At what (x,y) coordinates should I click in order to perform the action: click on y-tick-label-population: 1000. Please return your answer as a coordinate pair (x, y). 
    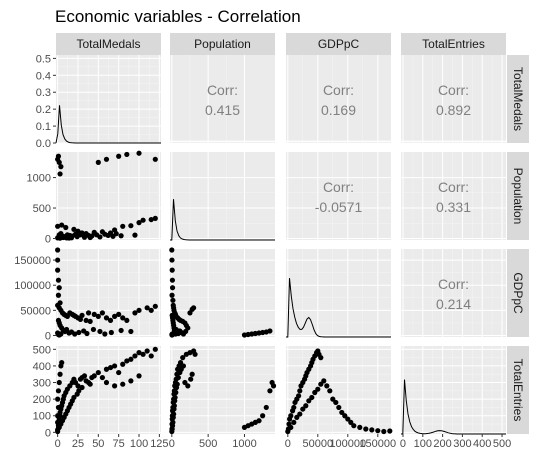
    Looking at the image, I should click on (39, 179).